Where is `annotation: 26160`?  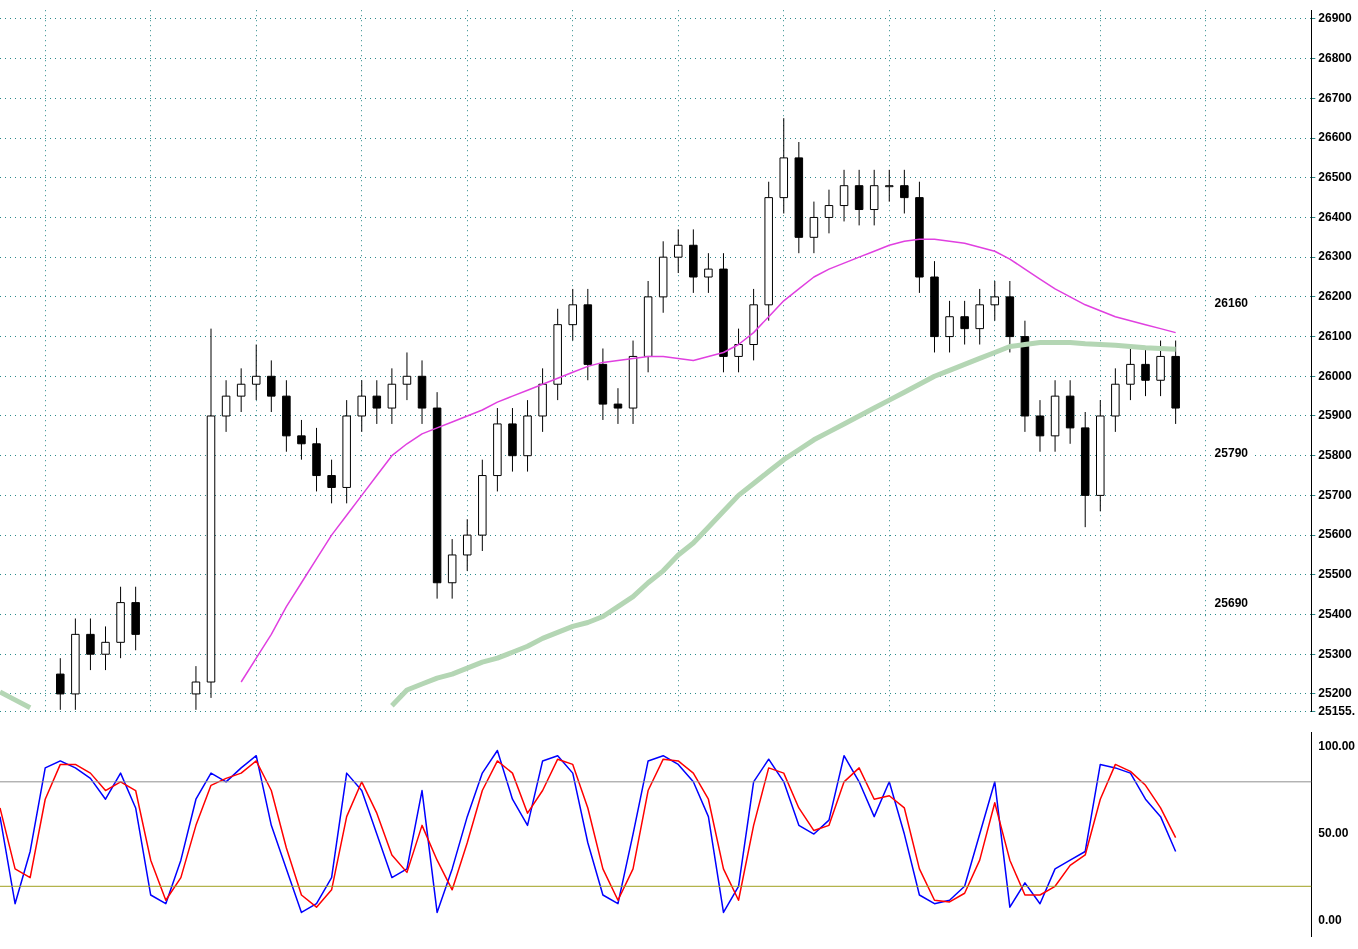 annotation: 26160 is located at coordinates (1231, 302).